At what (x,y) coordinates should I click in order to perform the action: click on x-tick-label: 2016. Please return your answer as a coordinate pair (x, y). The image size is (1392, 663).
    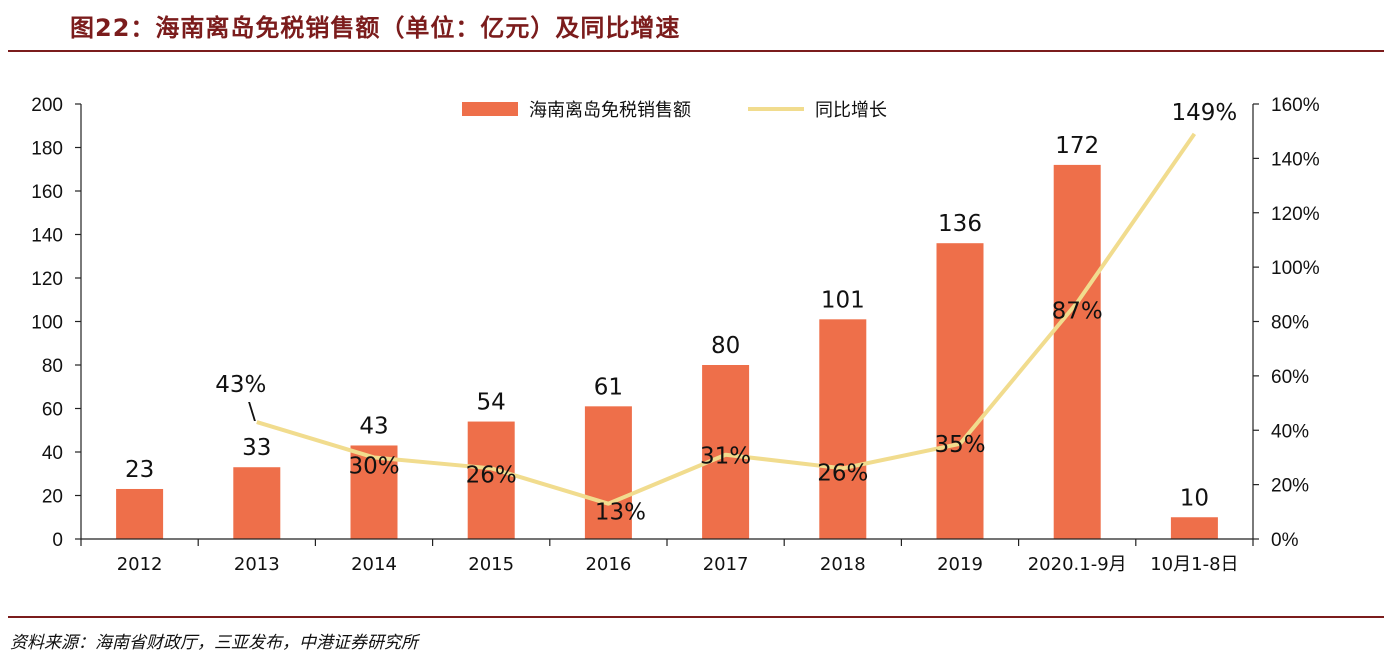
    Looking at the image, I should click on (608, 564).